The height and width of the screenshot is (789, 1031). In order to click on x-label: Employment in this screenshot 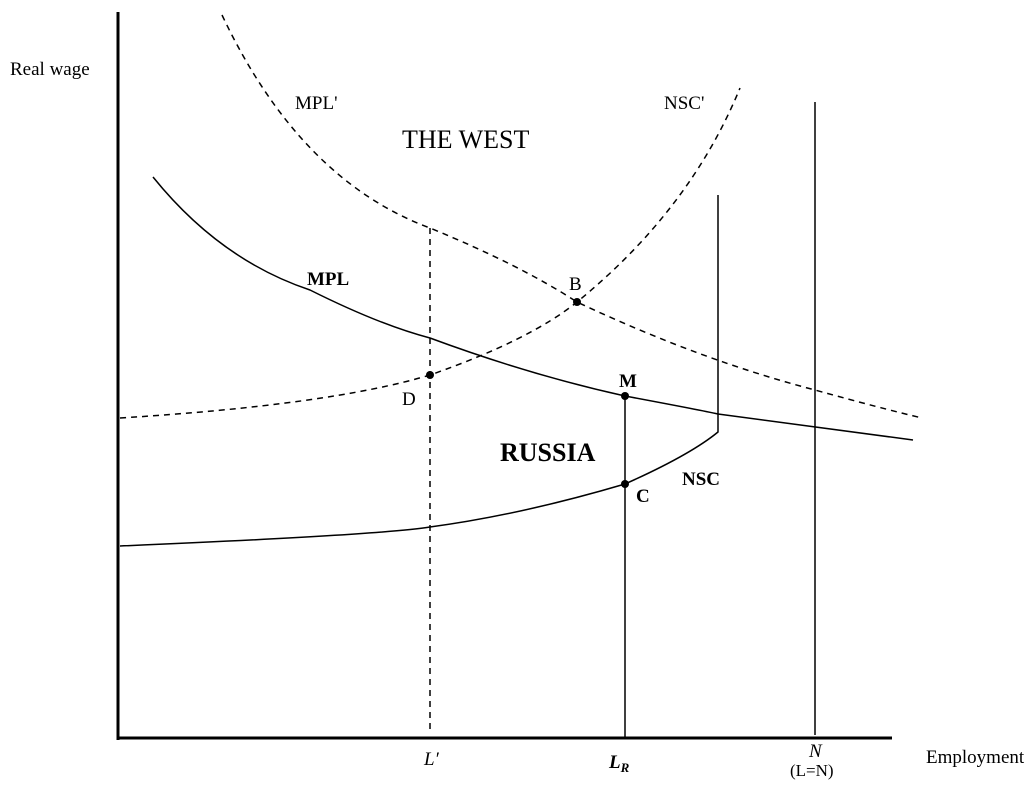, I will do `click(975, 757)`.